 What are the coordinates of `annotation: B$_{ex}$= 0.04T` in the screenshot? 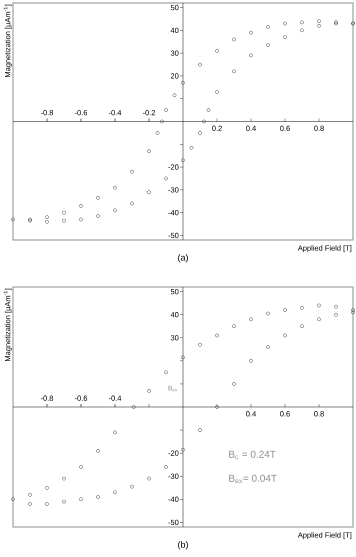 It's located at (253, 479).